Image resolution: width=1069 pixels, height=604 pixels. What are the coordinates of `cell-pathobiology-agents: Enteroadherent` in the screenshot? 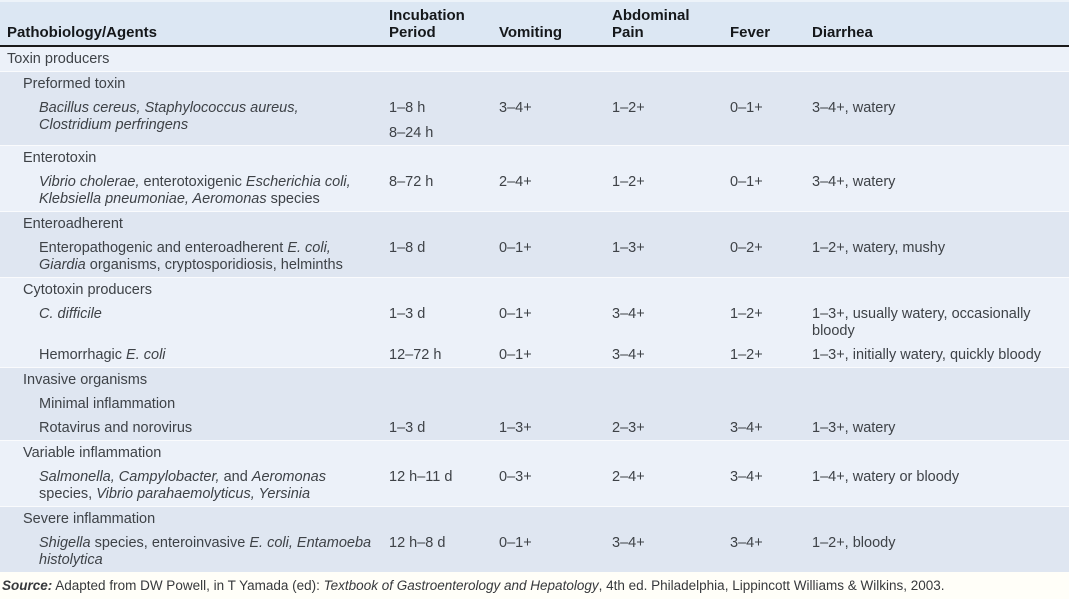 It's located at (73, 224).